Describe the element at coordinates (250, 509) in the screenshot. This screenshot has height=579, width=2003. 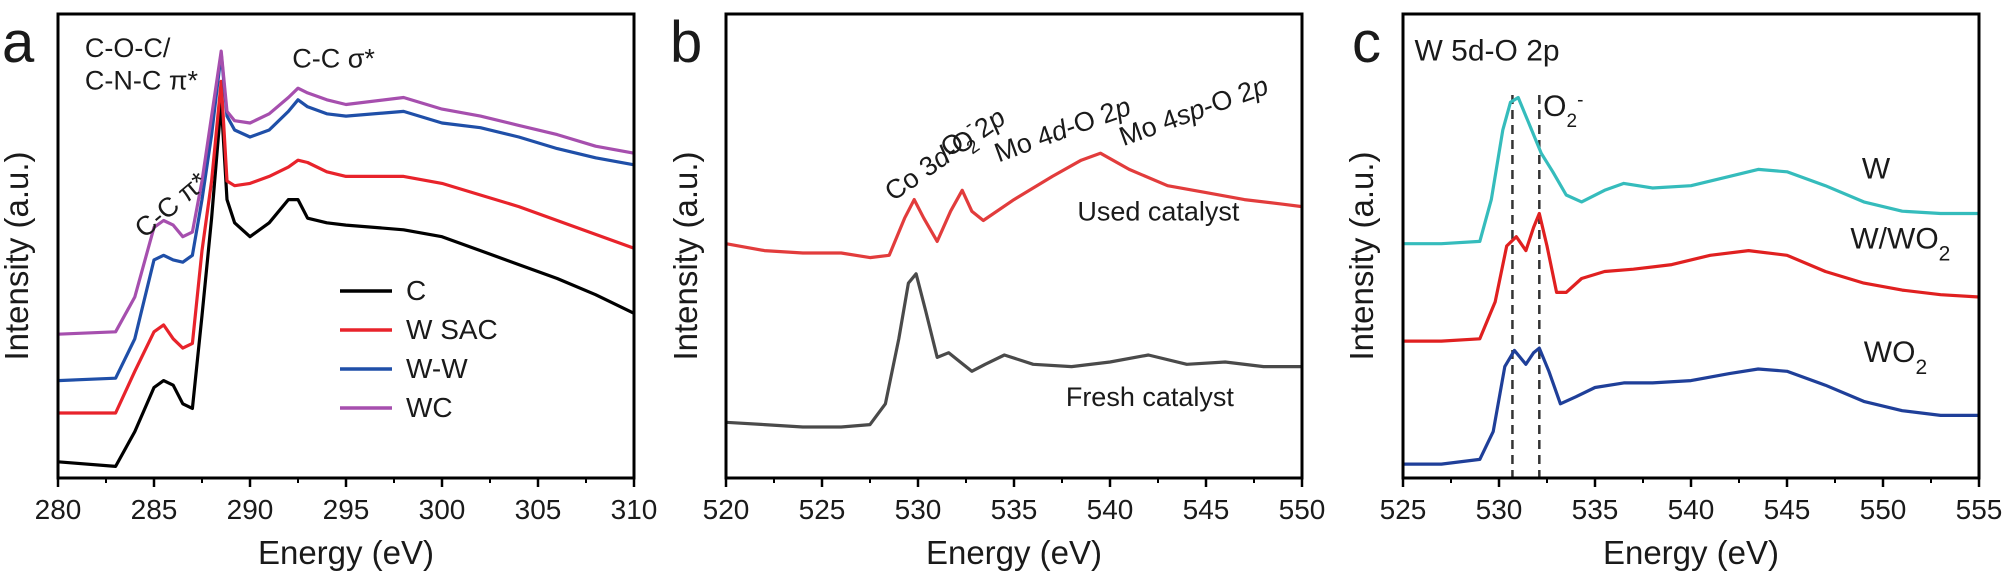
I see `x-tick-label: 290` at that location.